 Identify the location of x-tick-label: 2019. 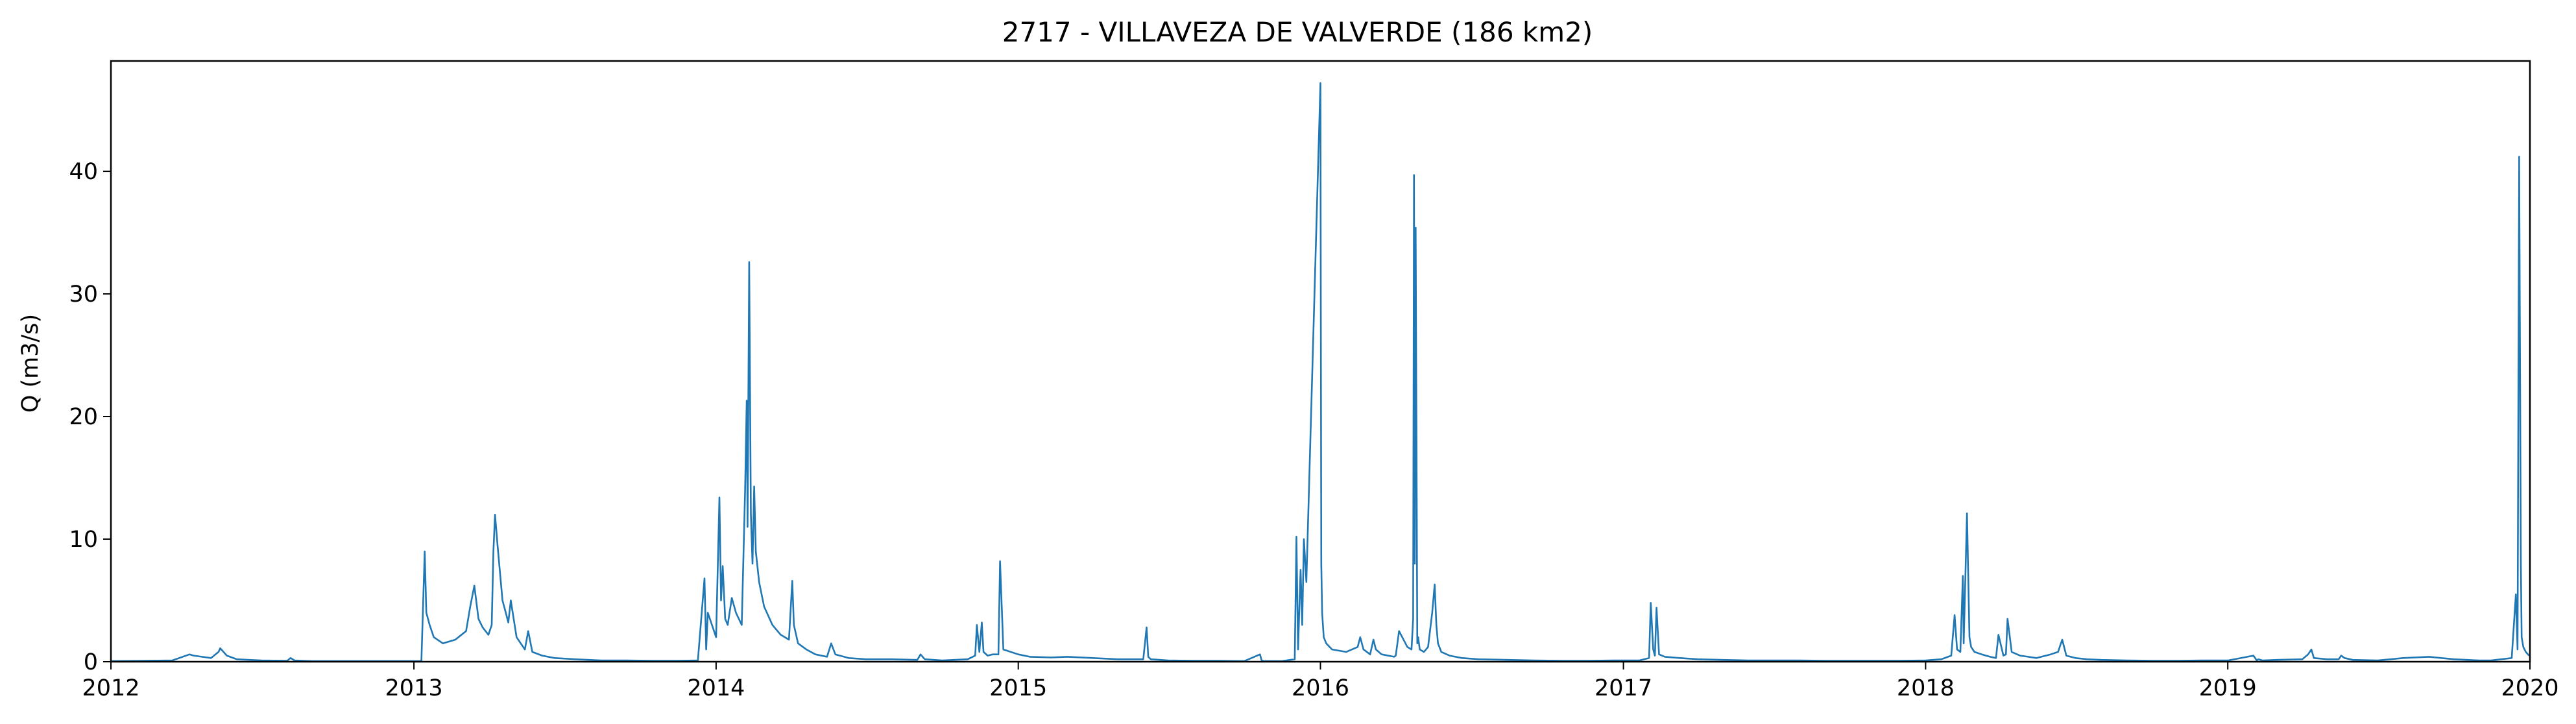
(2228, 688).